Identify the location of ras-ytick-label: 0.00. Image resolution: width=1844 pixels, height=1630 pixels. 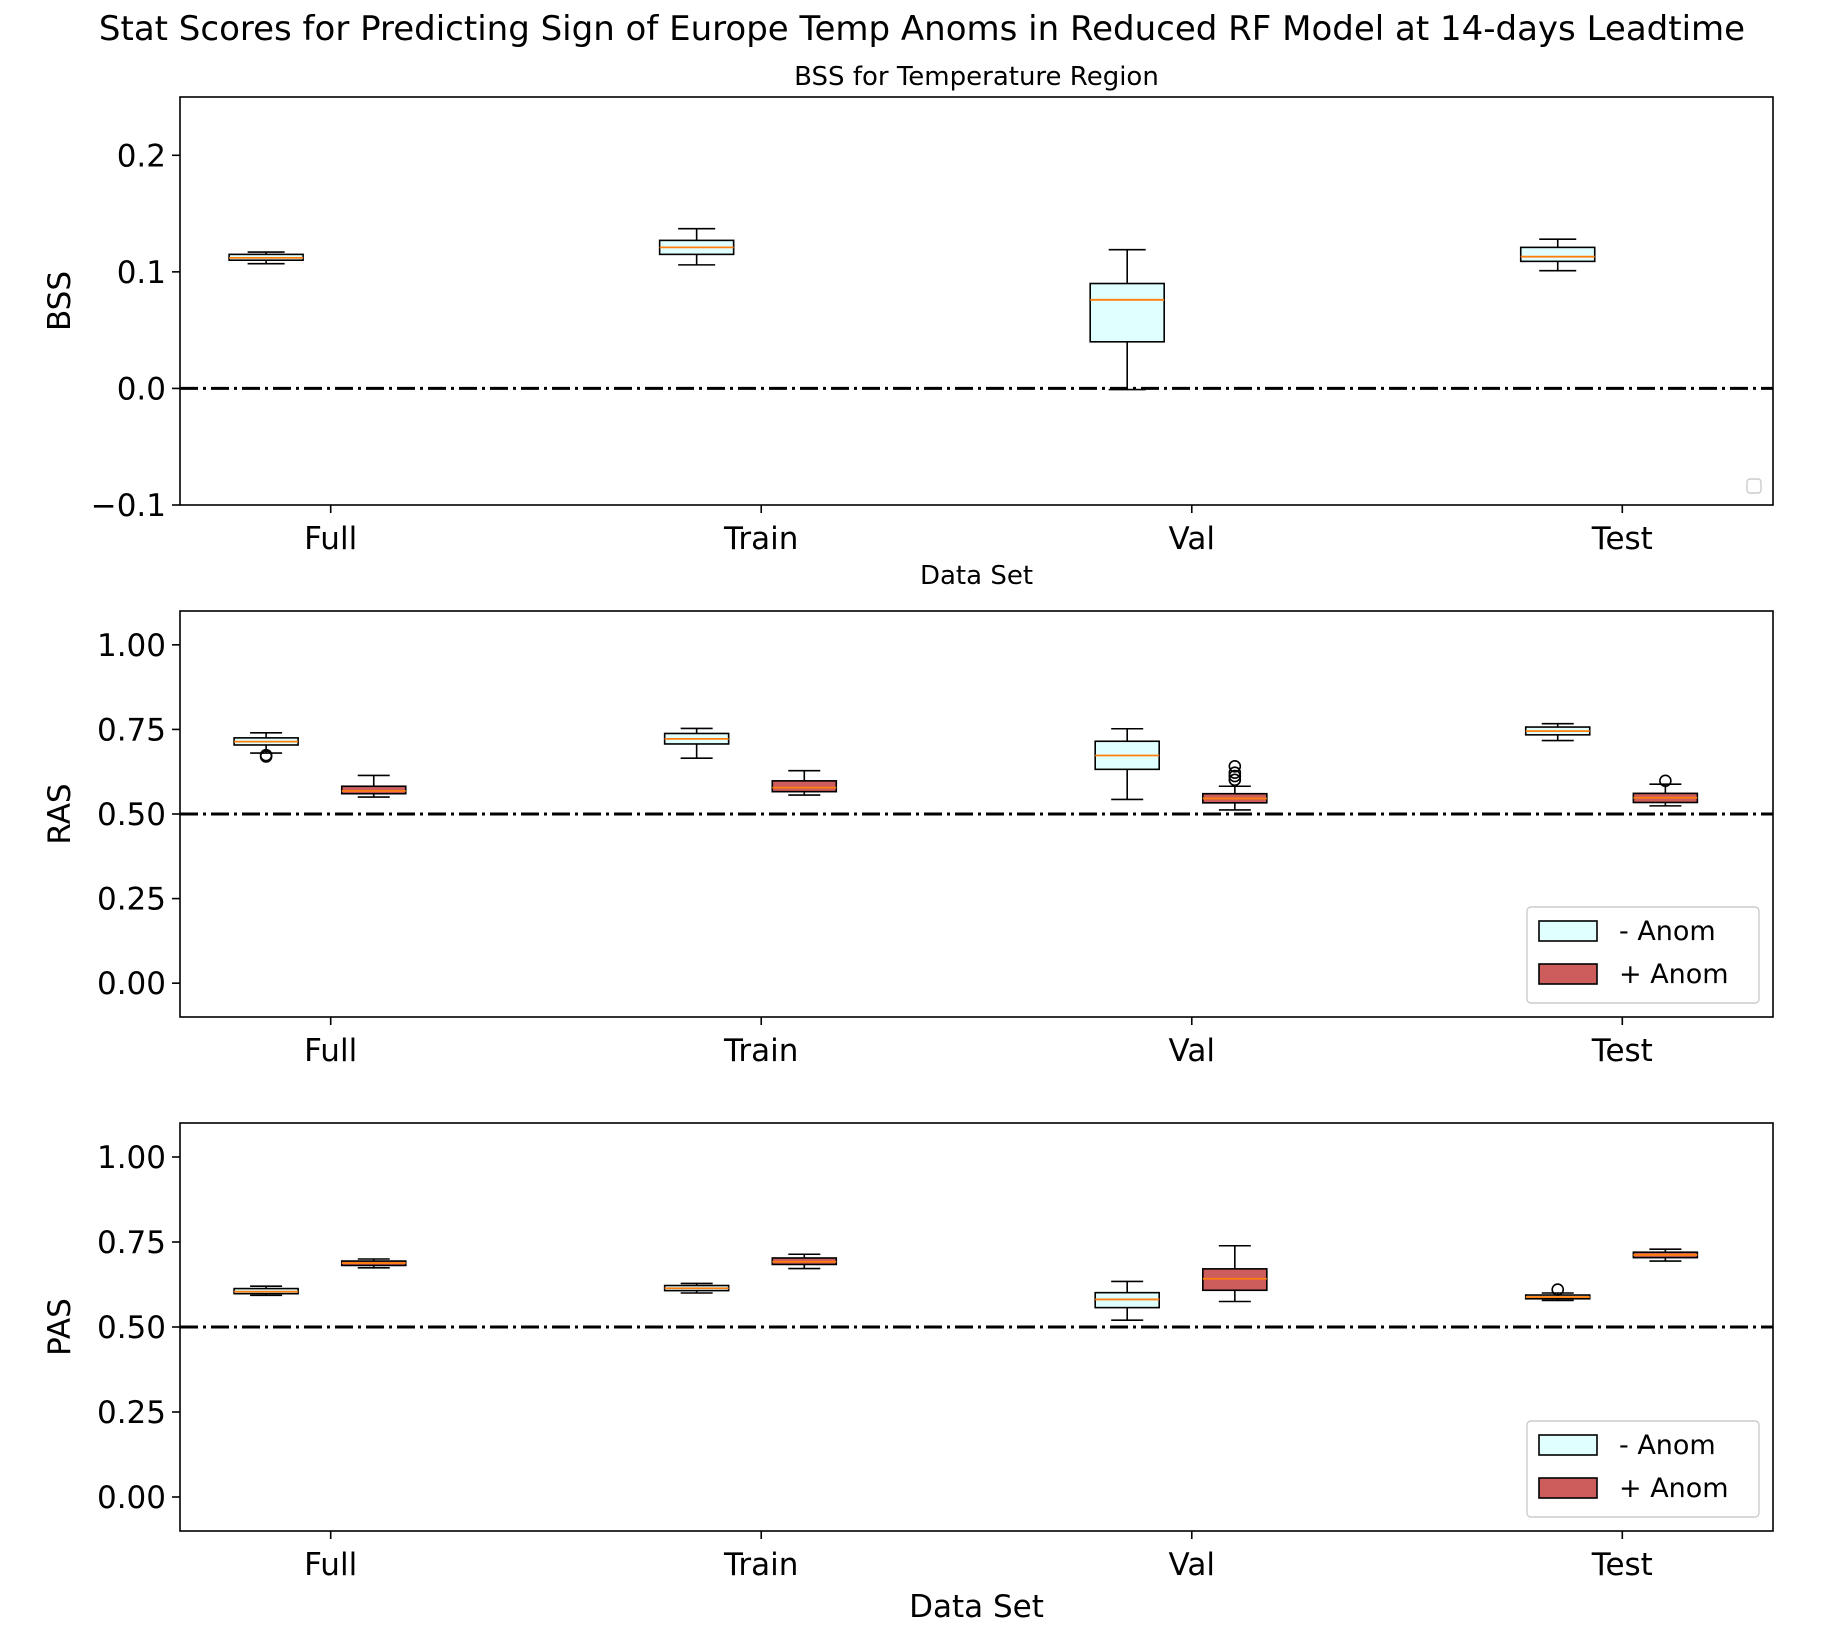
(131, 984).